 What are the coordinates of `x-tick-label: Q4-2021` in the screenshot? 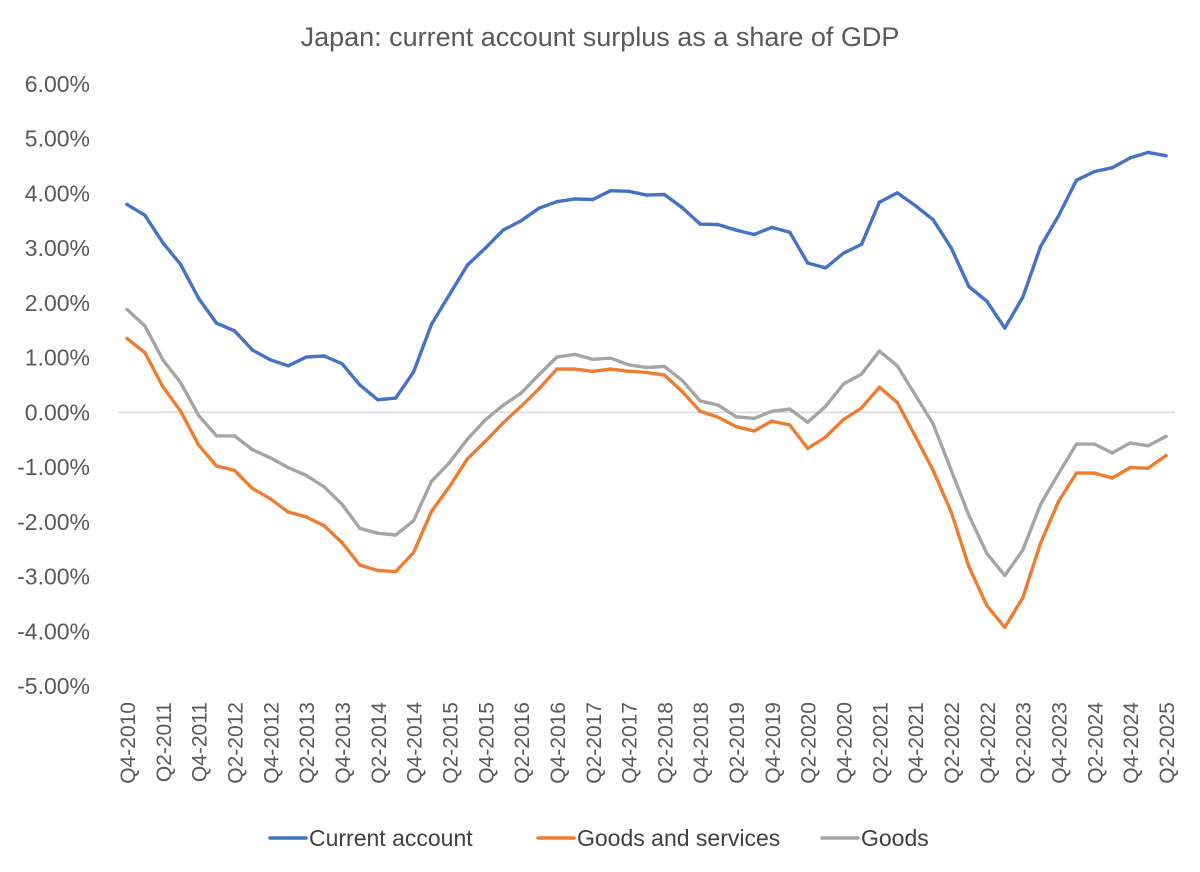 It's located at (916, 743).